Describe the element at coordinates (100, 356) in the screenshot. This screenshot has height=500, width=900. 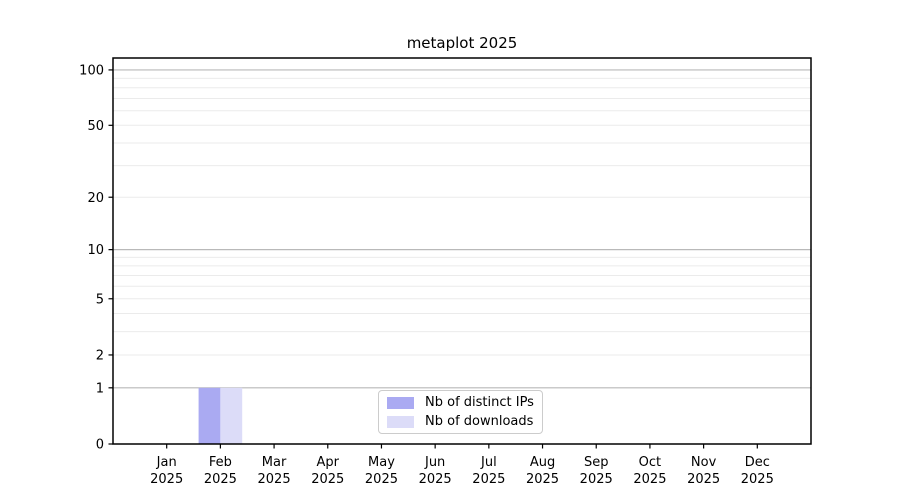
I see `y-tick-label: 2` at that location.